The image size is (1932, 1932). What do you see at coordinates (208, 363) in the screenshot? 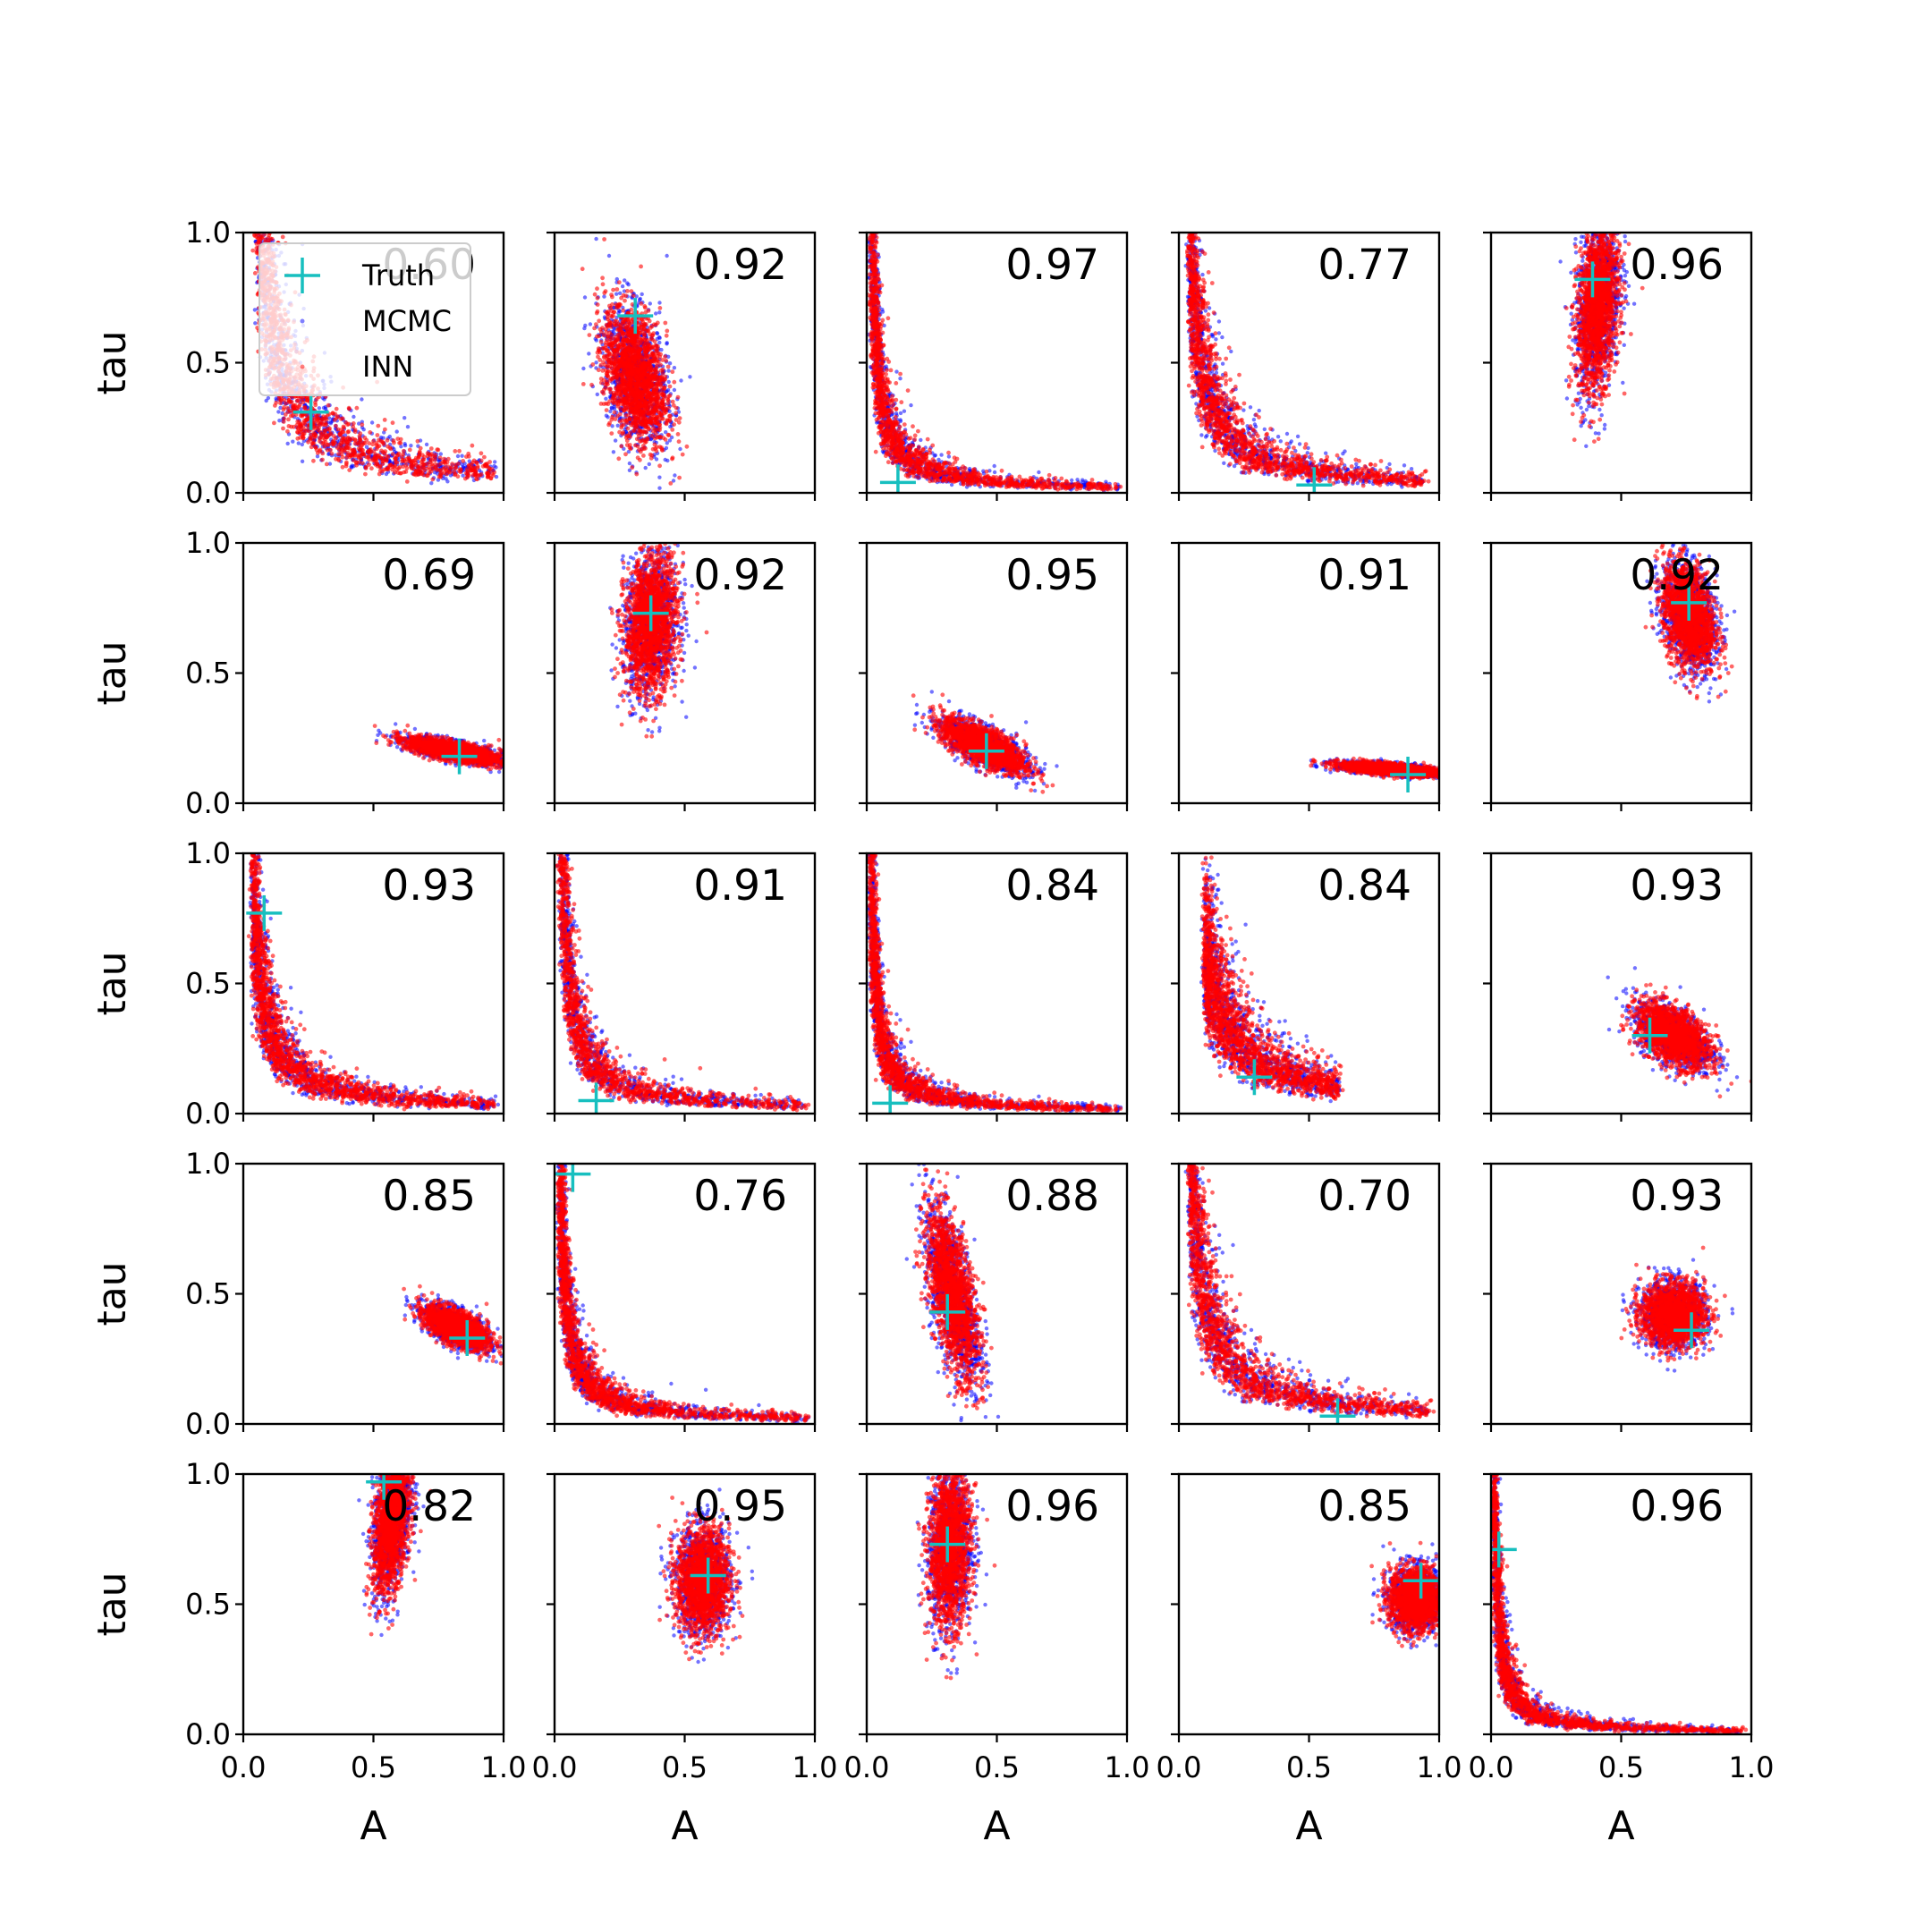
I see `y-tick-label: 0.5` at bounding box center [208, 363].